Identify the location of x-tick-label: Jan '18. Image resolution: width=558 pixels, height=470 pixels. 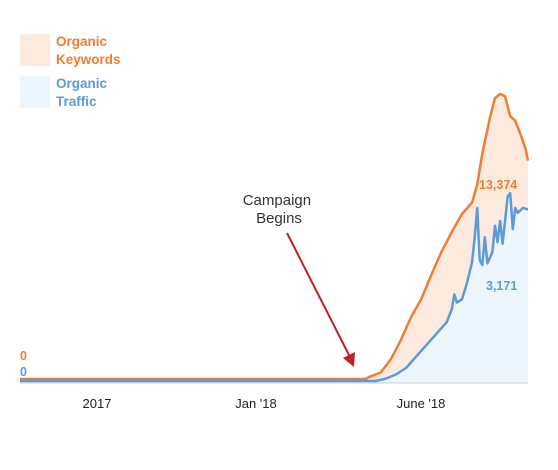
(256, 403).